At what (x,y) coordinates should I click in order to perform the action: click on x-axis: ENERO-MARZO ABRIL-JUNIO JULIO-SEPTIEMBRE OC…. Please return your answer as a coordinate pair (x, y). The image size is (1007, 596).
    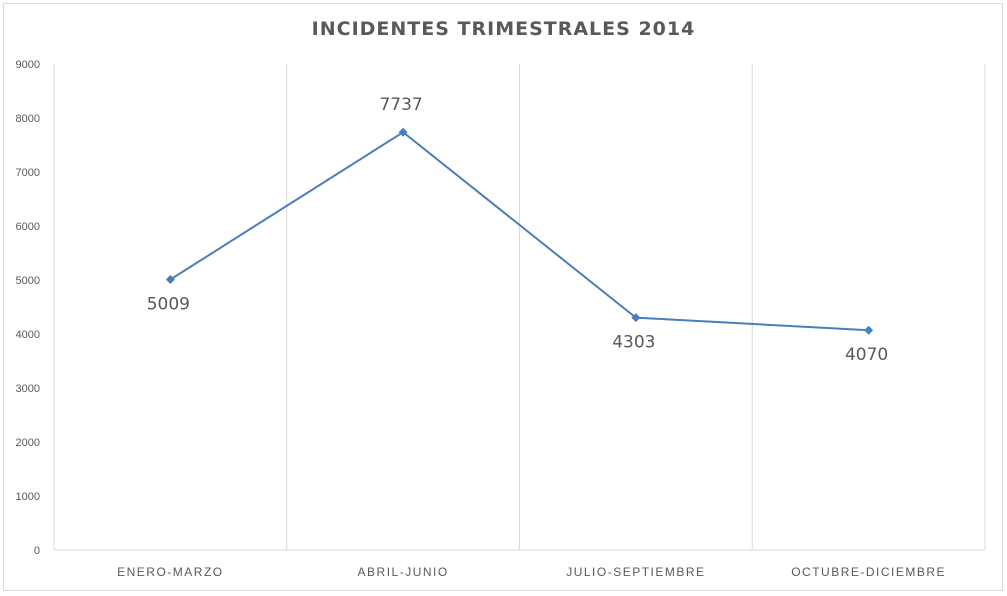
    Looking at the image, I should click on (519, 564).